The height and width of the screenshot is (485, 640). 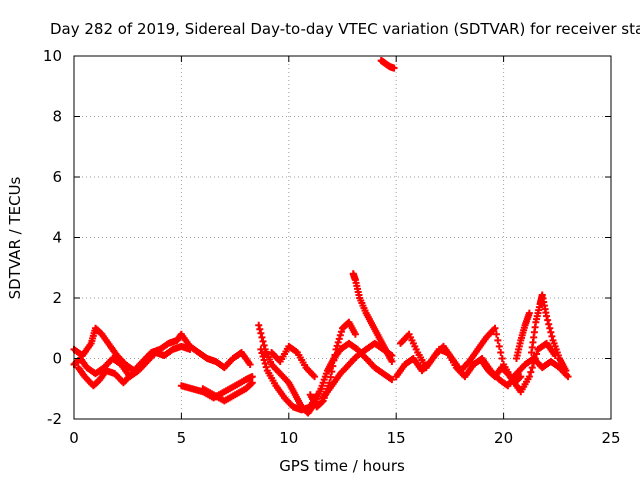 What do you see at coordinates (57, 117) in the screenshot?
I see `y-tick-label: 8` at bounding box center [57, 117].